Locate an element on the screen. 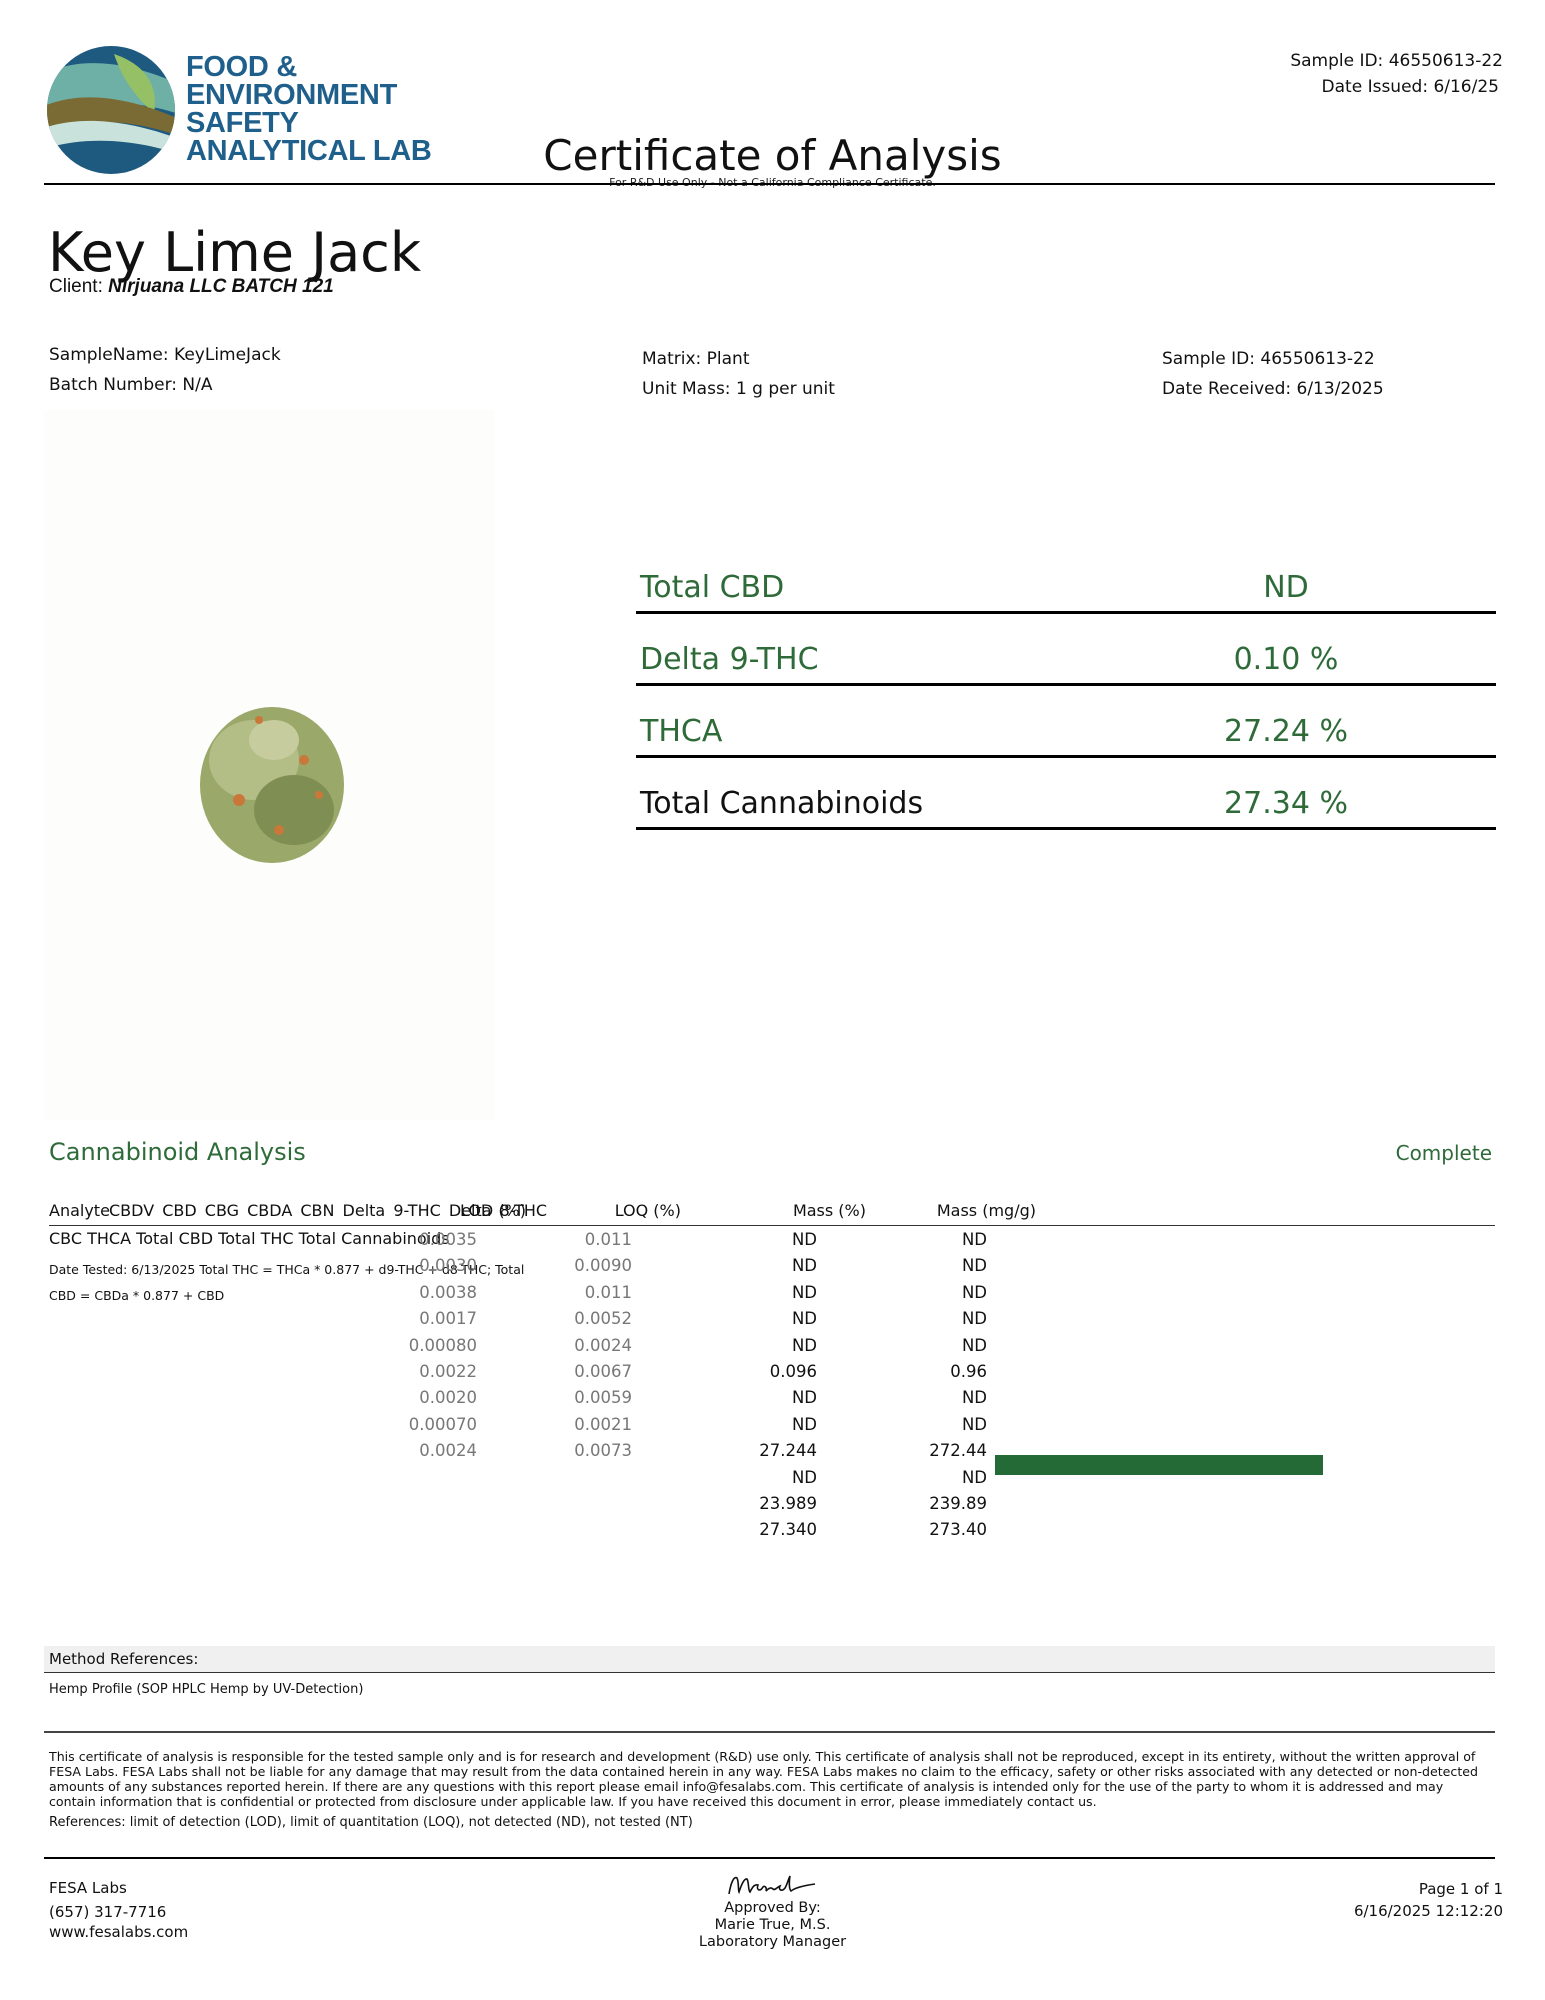 The height and width of the screenshot is (2000, 1545). mass-pct-cell: 27.340 is located at coordinates (788, 1530).